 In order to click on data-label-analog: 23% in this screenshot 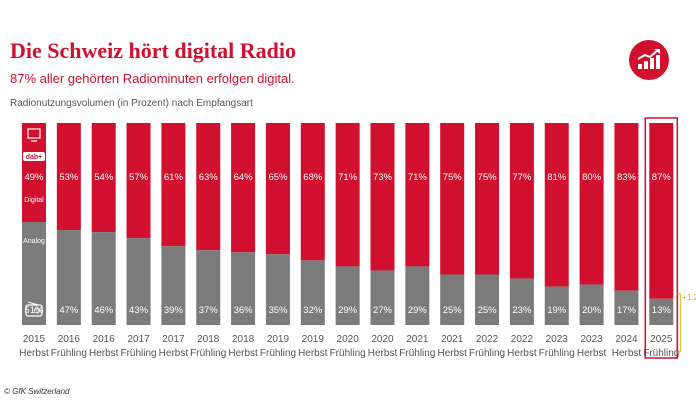, I will do `click(522, 310)`.